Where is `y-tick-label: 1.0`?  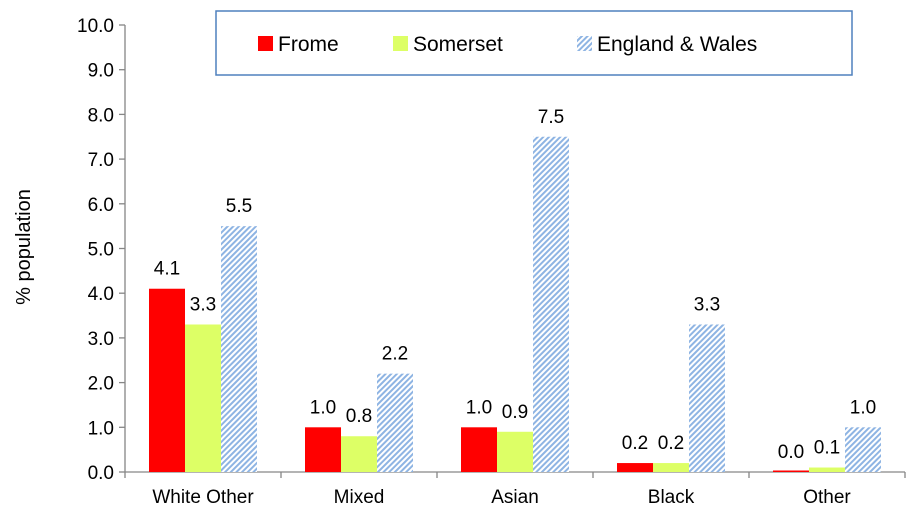 y-tick-label: 1.0 is located at coordinates (101, 428).